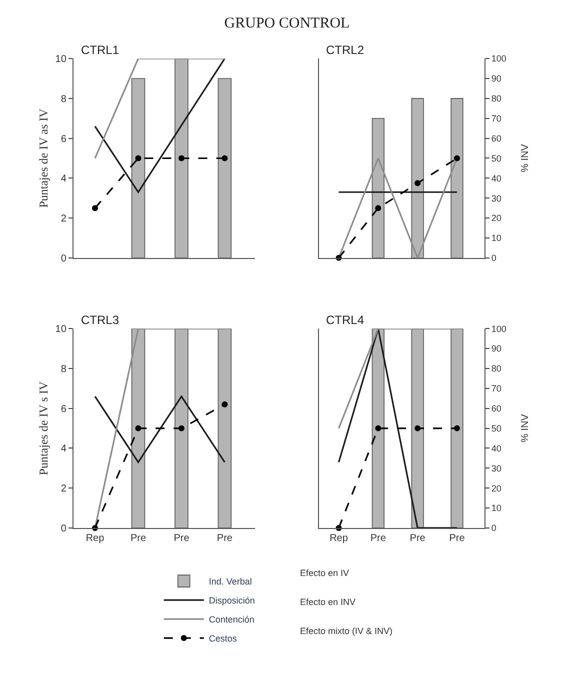 This screenshot has height=679, width=574. What do you see at coordinates (43, 428) in the screenshot?
I see `y-axis-title: Puntajes de IV s IV` at bounding box center [43, 428].